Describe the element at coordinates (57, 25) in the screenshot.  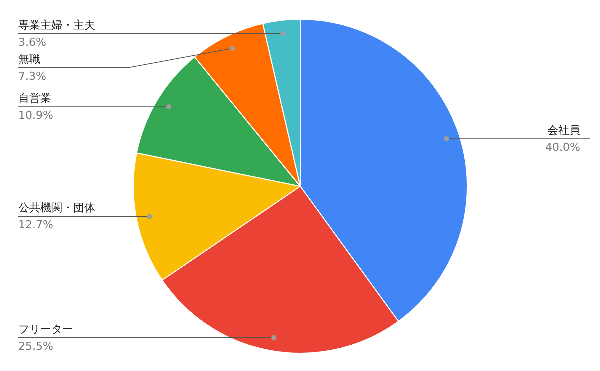
I see `slice-label: 専業主婦・主夫` at that location.